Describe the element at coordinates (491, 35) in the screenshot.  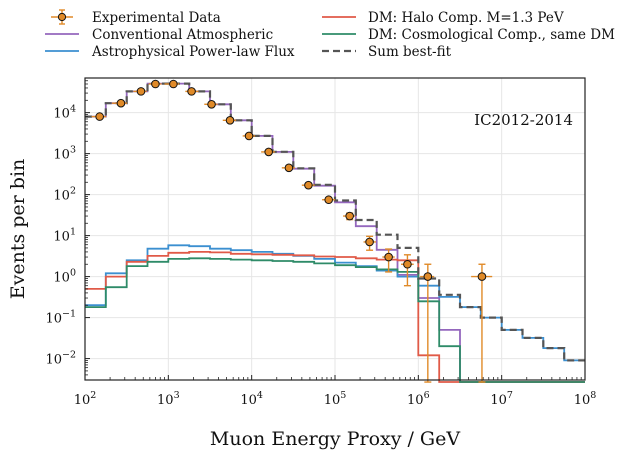
I see `legend-label: DM: Cosmological Comp., same DM` at that location.